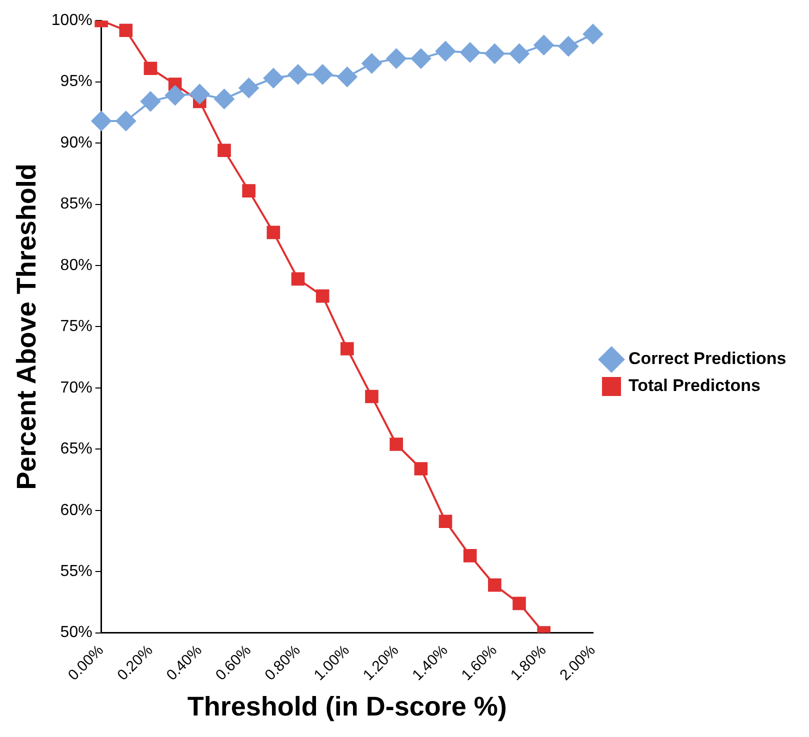  What do you see at coordinates (76, 633) in the screenshot?
I see `y-tick-label: 50%` at bounding box center [76, 633].